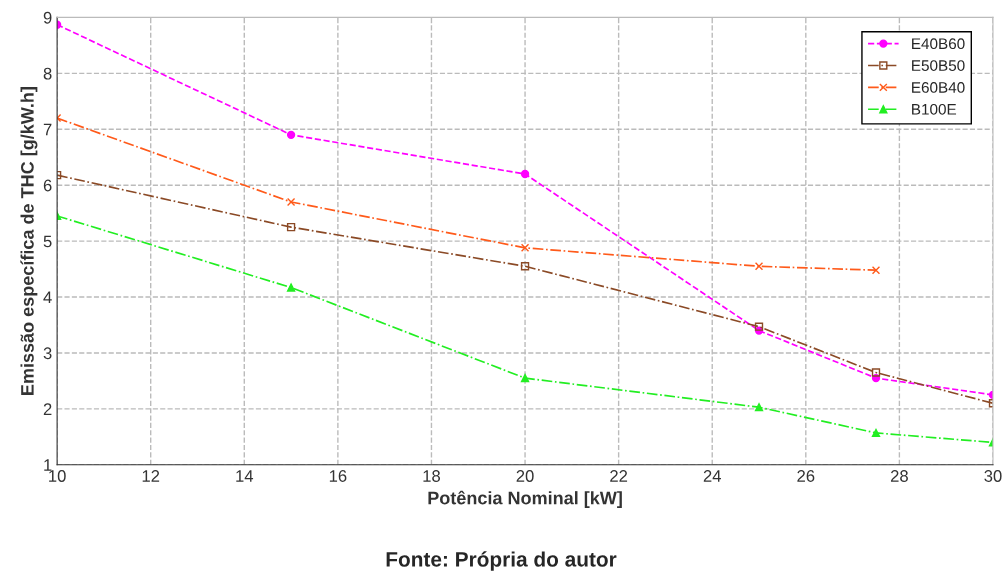  I want to click on y-tick-label: 1, so click(48, 465).